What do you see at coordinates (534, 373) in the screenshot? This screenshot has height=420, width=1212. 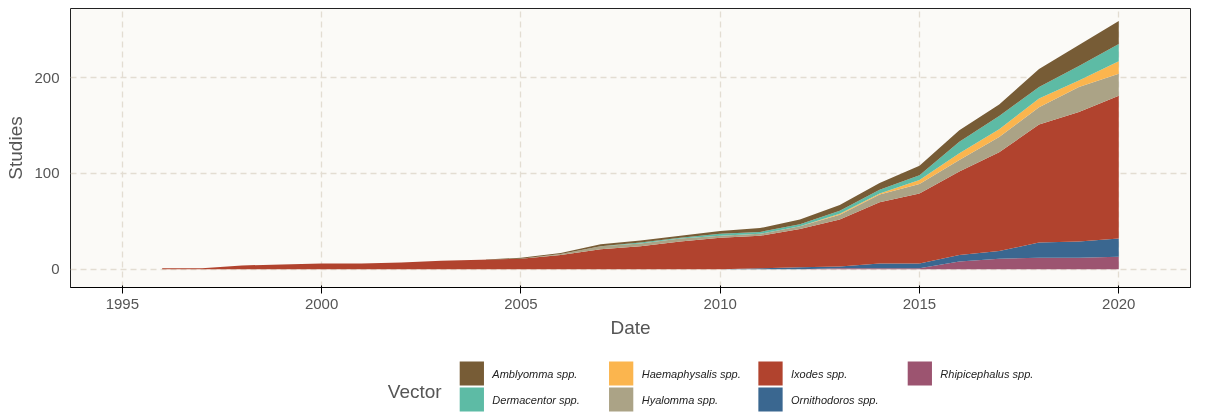 I see `legend-label: Amblyomma spp.` at bounding box center [534, 373].